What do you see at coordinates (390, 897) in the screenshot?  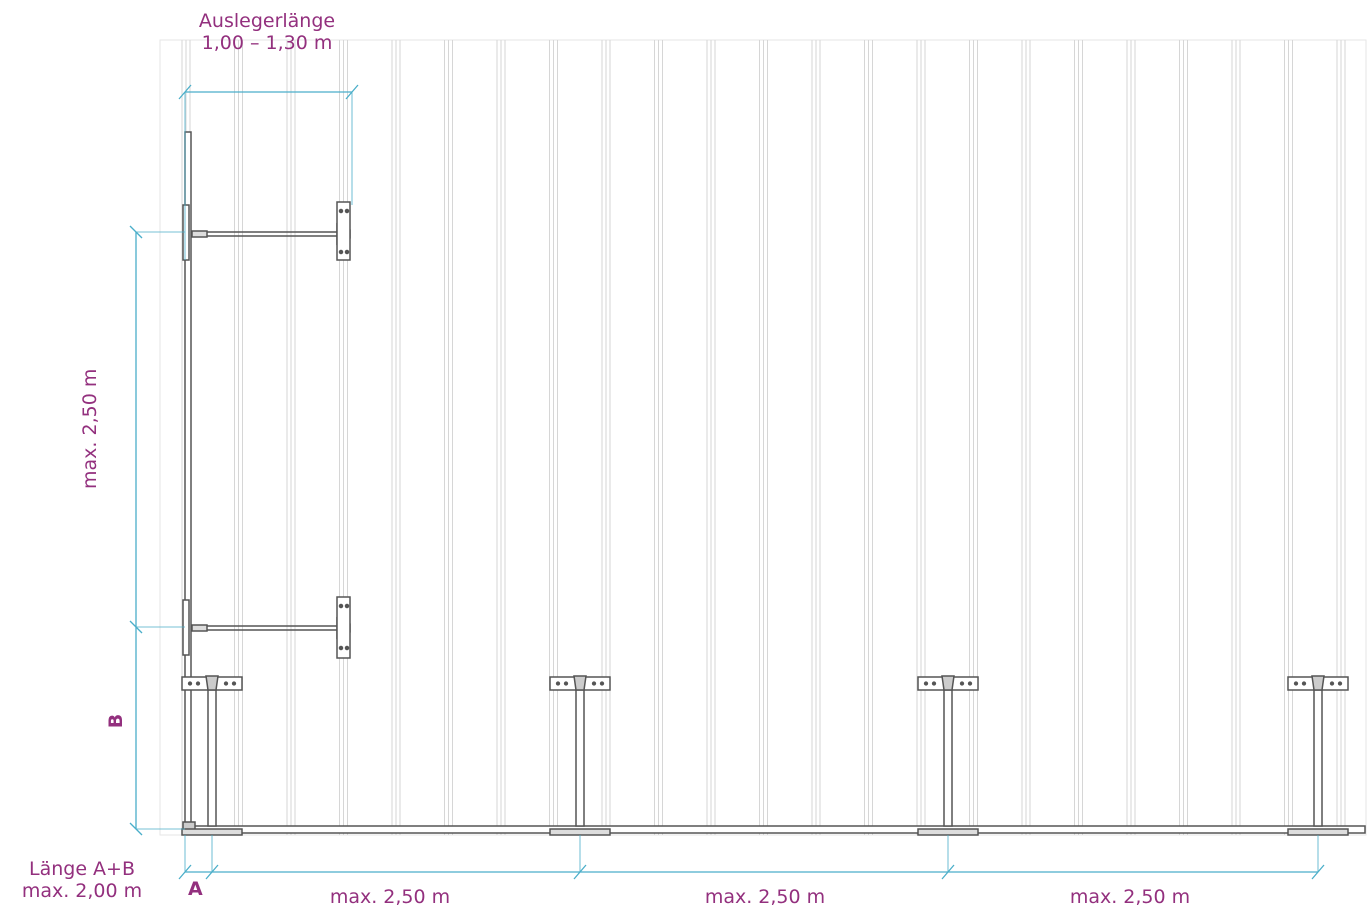 I see `horizontal-spacing-label-1: max. 2,50 m` at bounding box center [390, 897].